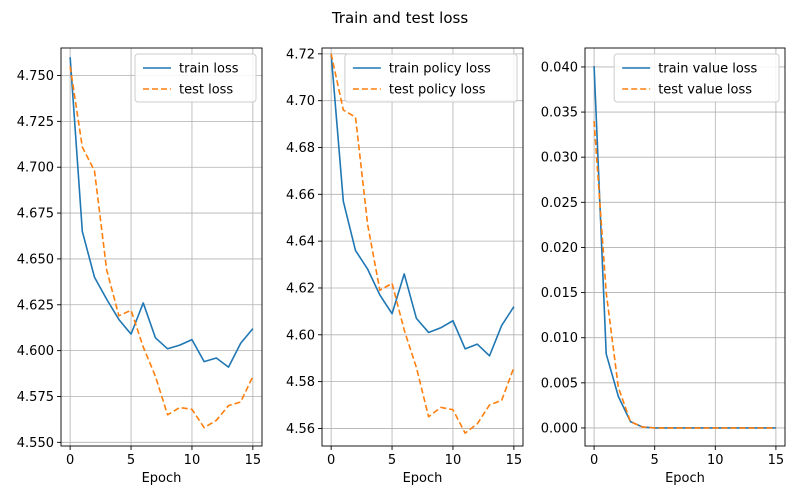  What do you see at coordinates (440, 69) in the screenshot?
I see `legend-label: train policy loss` at bounding box center [440, 69].